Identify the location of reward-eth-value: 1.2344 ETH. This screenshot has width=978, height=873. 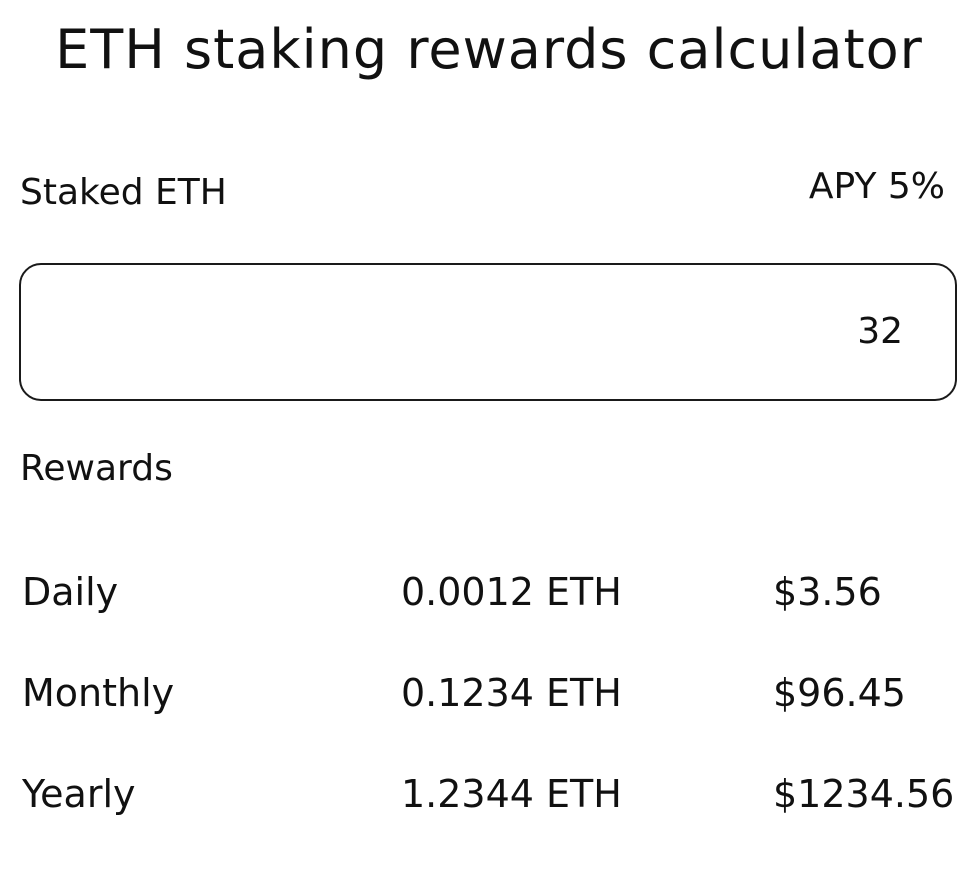
(511, 794).